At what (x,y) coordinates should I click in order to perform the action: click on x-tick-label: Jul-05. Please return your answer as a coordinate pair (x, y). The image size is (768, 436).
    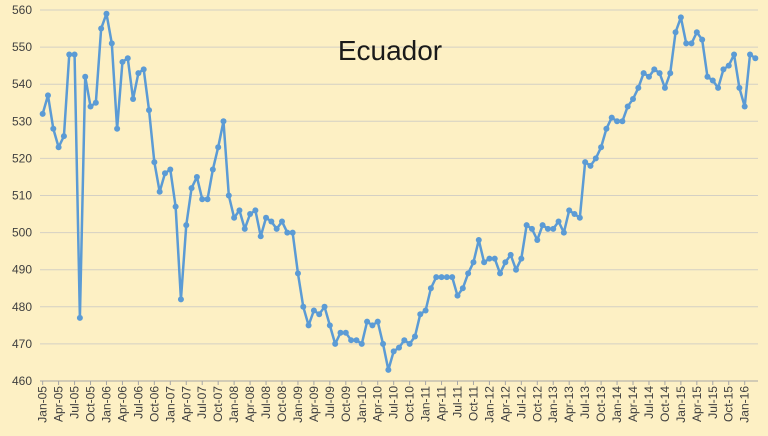
    Looking at the image, I should click on (75, 402).